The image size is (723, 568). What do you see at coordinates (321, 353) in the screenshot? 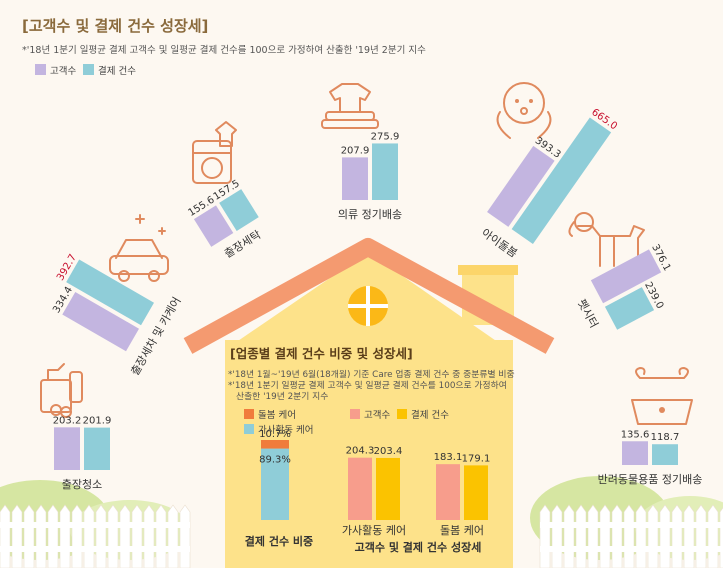
I see `inner-title: [업종별 결제 건수 비중 및 성장세]` at bounding box center [321, 353].